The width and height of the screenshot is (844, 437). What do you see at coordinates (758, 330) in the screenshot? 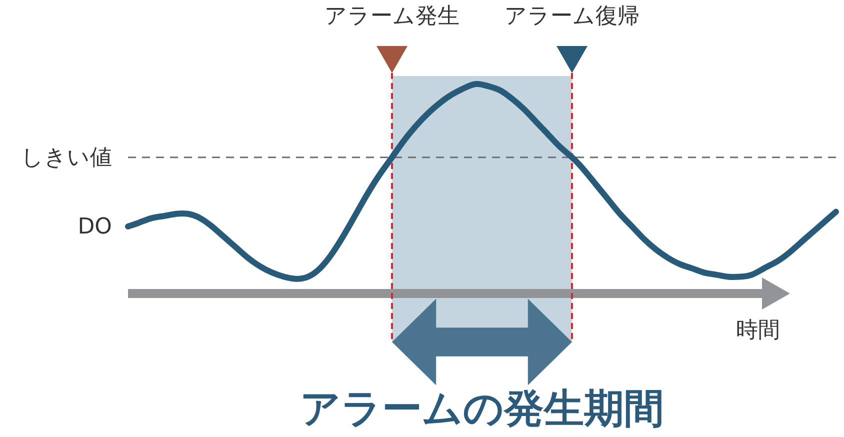
I see `x-axis-title: 時間` at bounding box center [758, 330].